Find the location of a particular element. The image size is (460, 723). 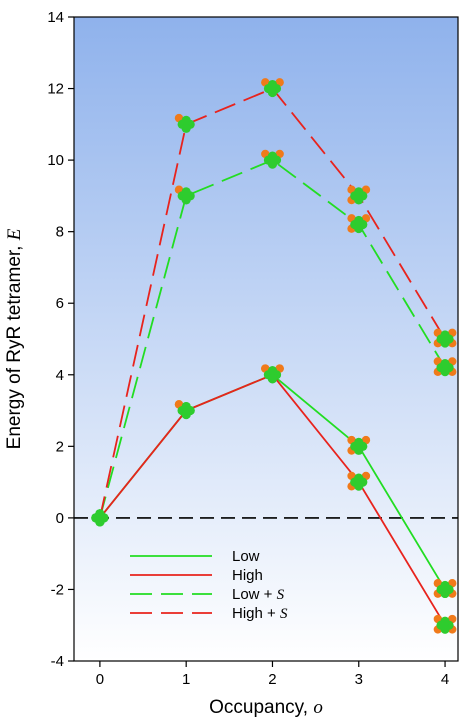

x-tick-label: 2 is located at coordinates (272, 679).